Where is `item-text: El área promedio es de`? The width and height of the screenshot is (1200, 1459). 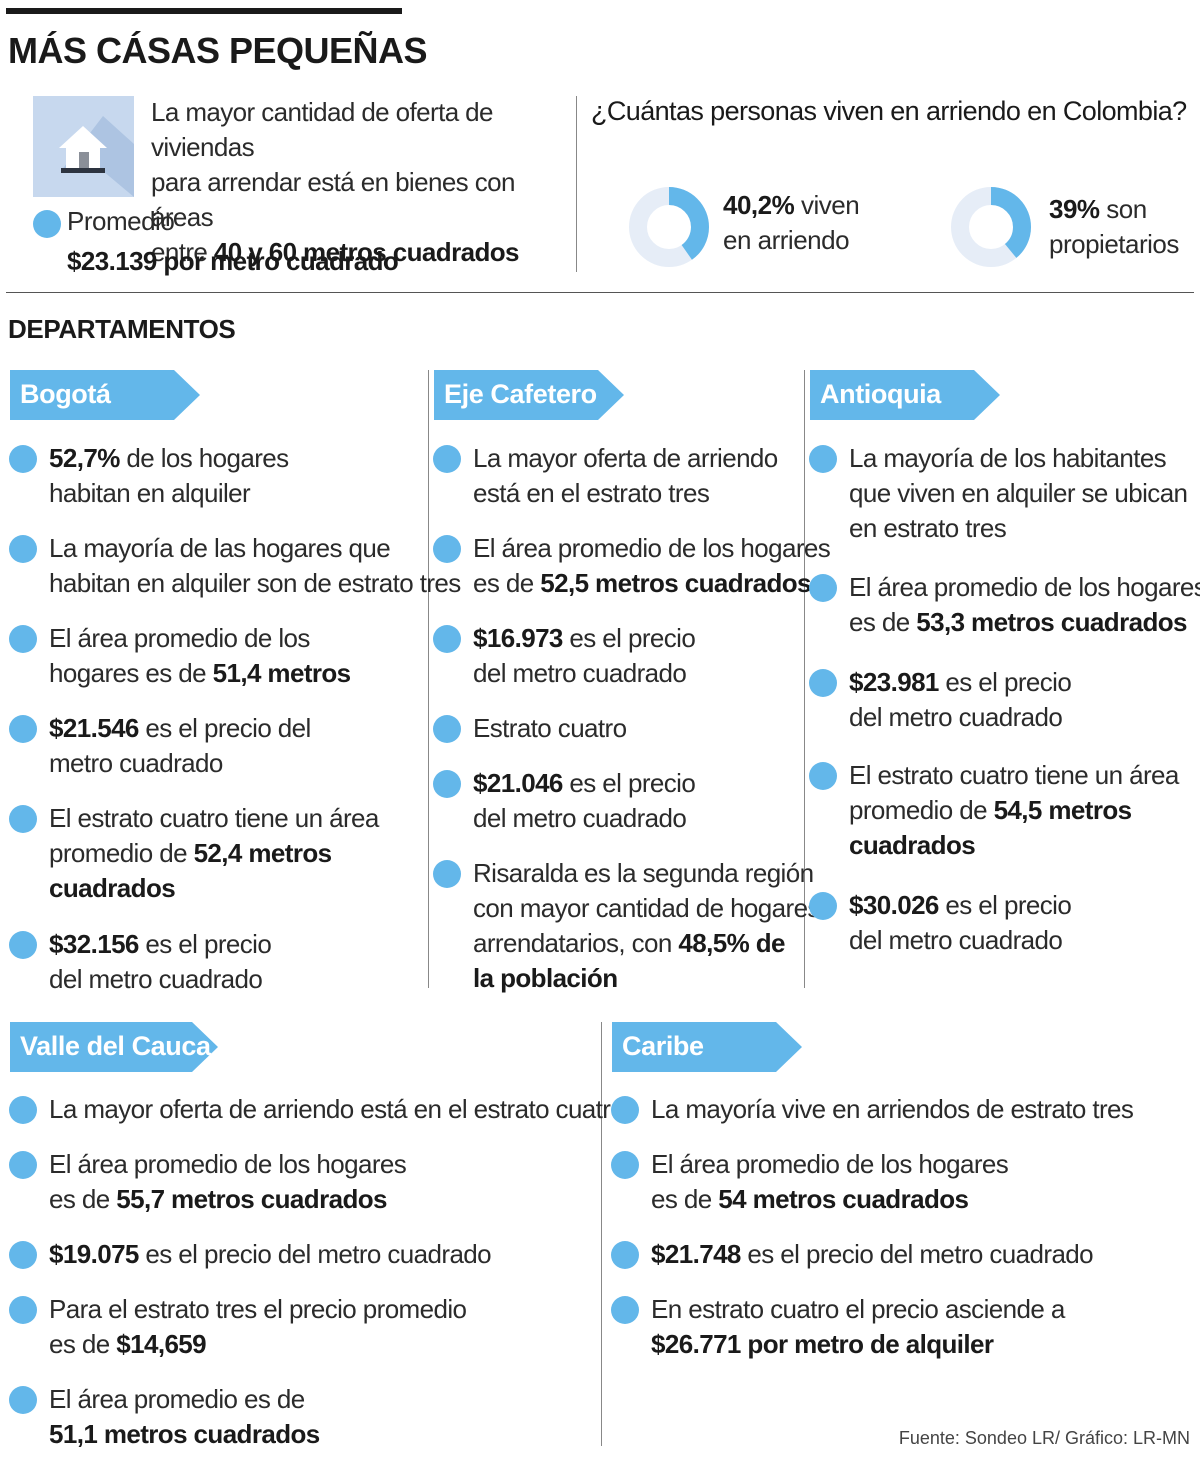
item-text: El área promedio es de is located at coordinates (177, 1399).